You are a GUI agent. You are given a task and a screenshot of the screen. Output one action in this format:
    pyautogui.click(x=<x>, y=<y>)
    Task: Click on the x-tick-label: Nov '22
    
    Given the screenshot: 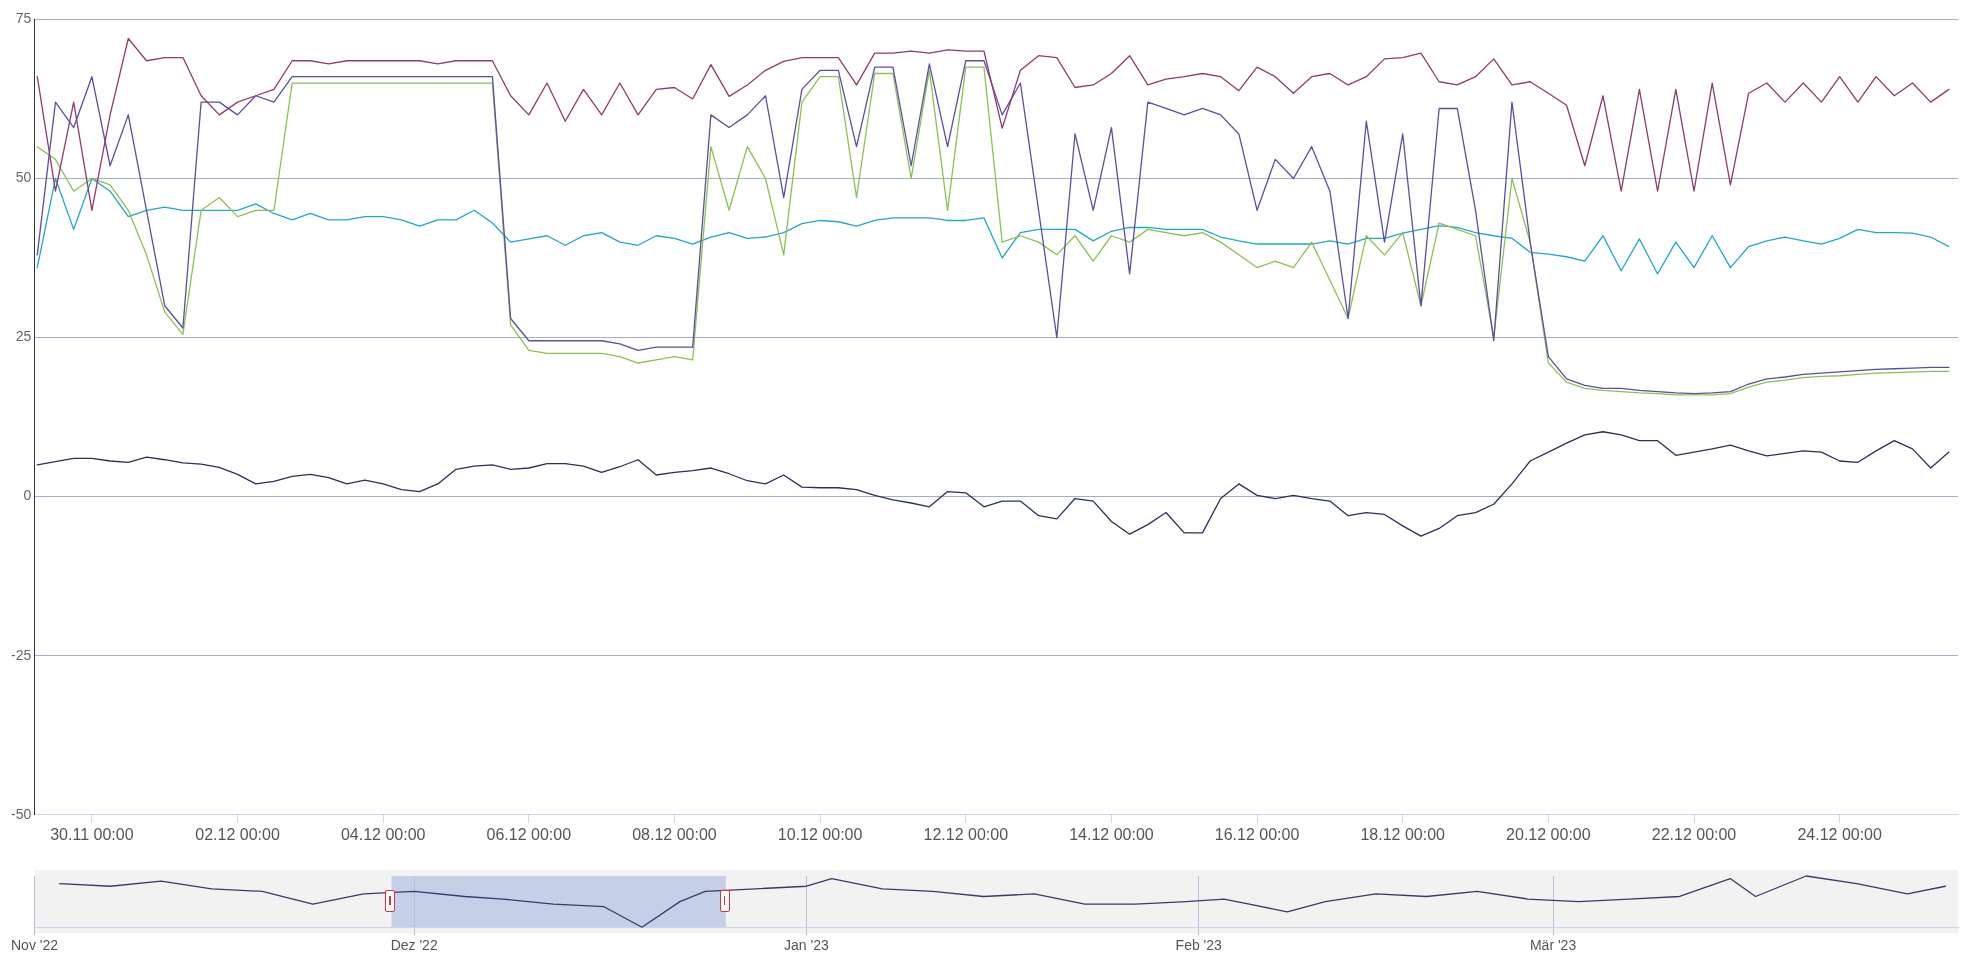 What is the action you would take?
    pyautogui.click(x=35, y=945)
    